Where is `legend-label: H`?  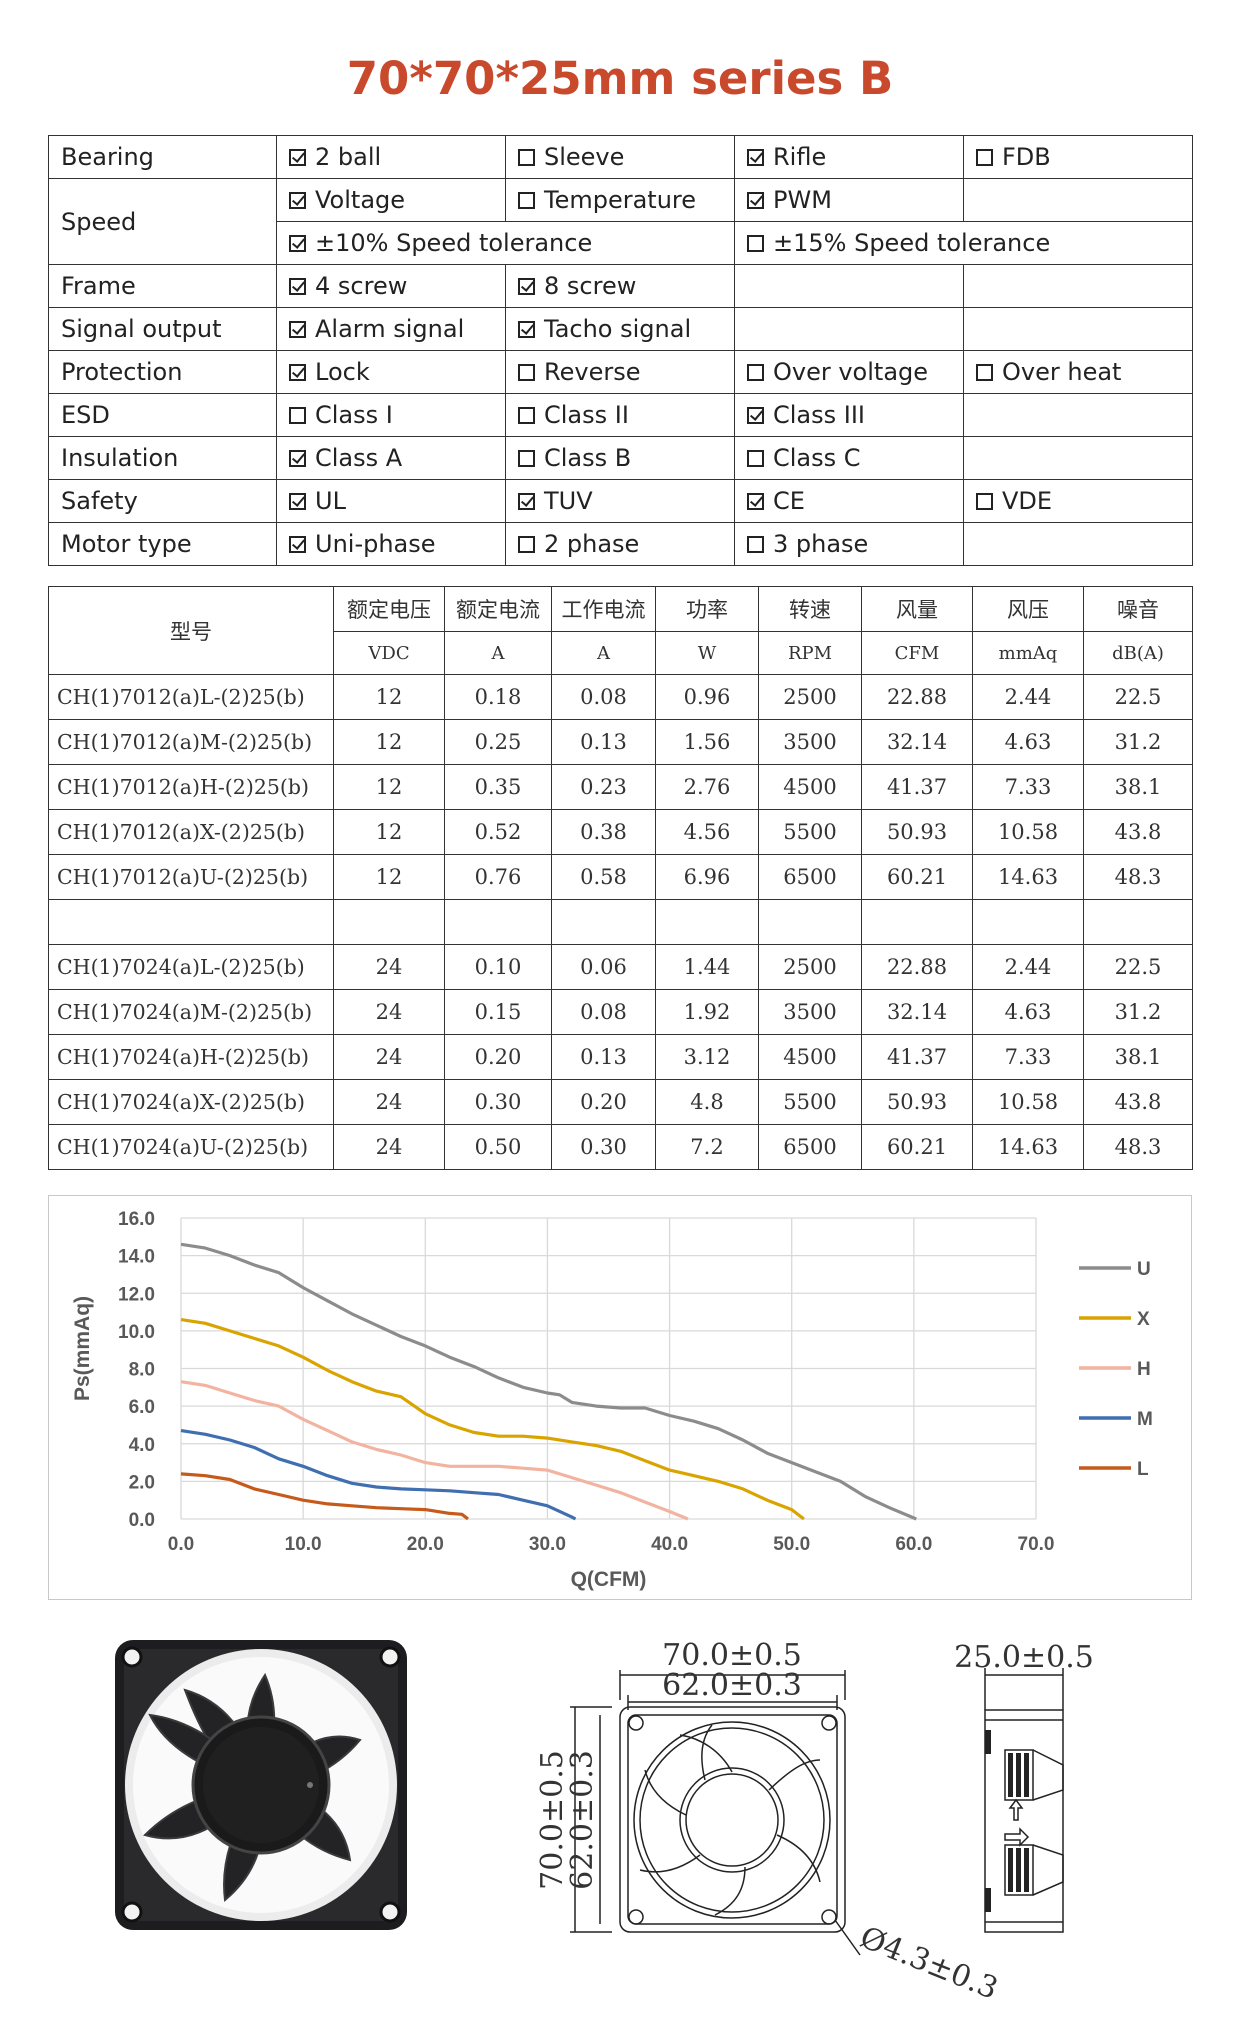
legend-label: H is located at coordinates (1144, 1369).